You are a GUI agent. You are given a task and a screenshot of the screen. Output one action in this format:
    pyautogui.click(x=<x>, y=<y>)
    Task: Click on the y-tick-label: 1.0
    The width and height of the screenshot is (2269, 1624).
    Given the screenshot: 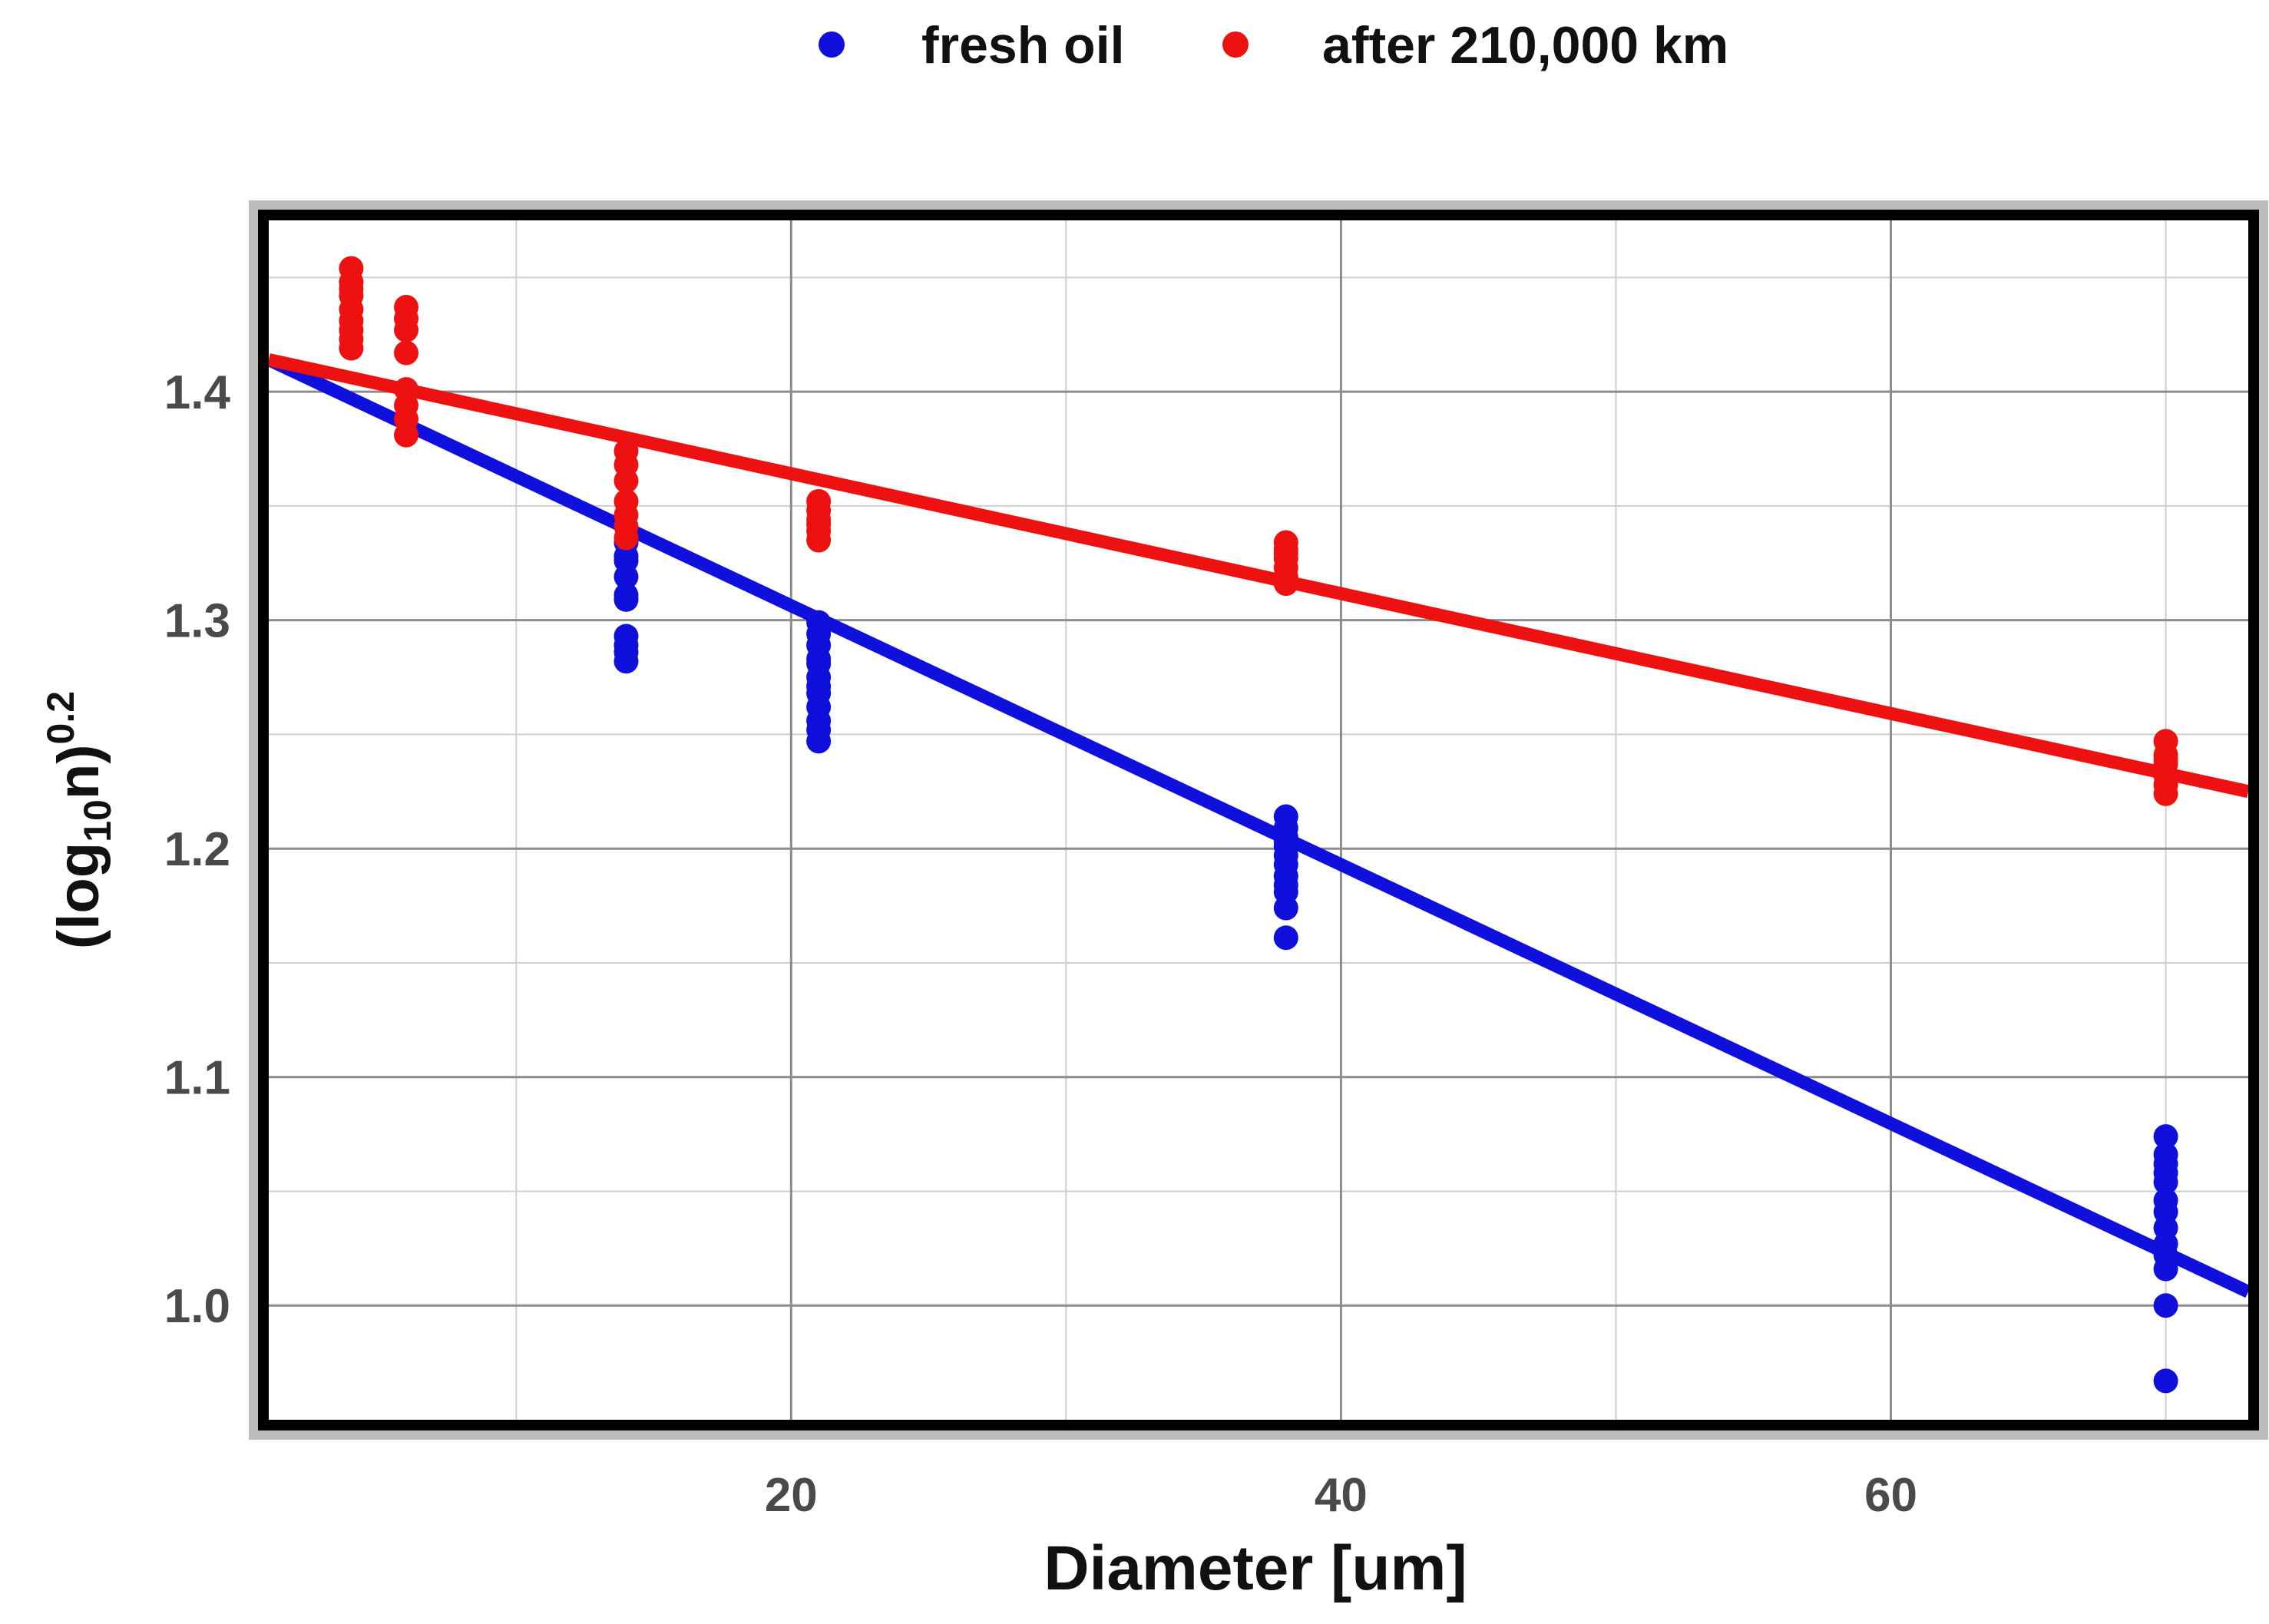 What is the action you would take?
    pyautogui.click(x=197, y=1306)
    